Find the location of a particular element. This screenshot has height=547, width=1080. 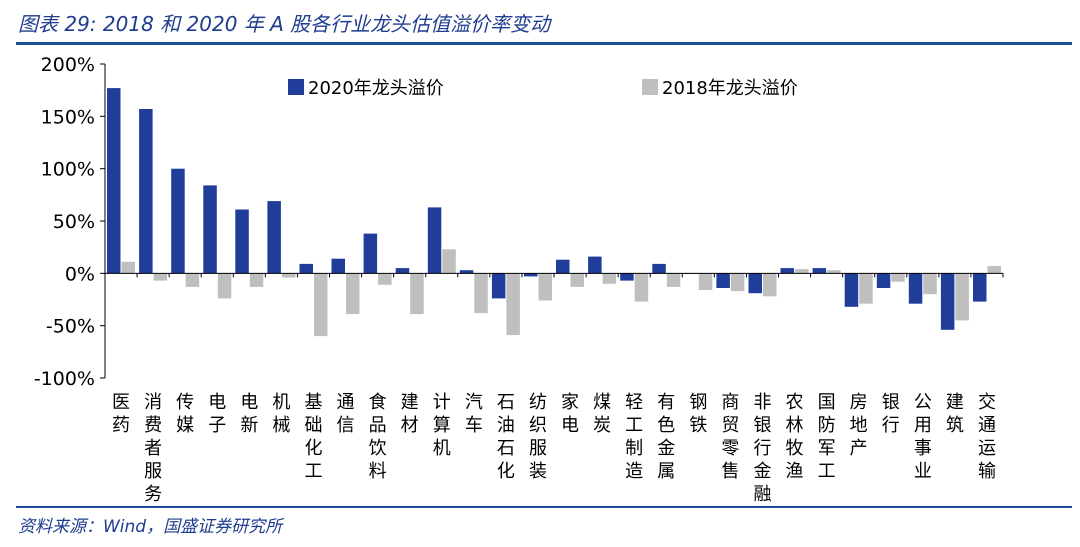

category-label: 房地产 is located at coordinates (859, 425).